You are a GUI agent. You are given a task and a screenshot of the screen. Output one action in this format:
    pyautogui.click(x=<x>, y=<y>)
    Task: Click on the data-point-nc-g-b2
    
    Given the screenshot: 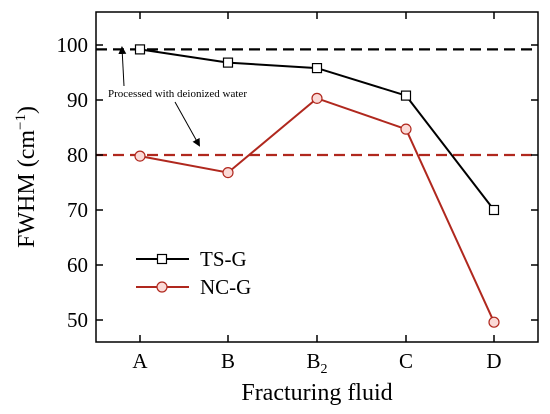 What is the action you would take?
    pyautogui.click(x=317, y=98)
    